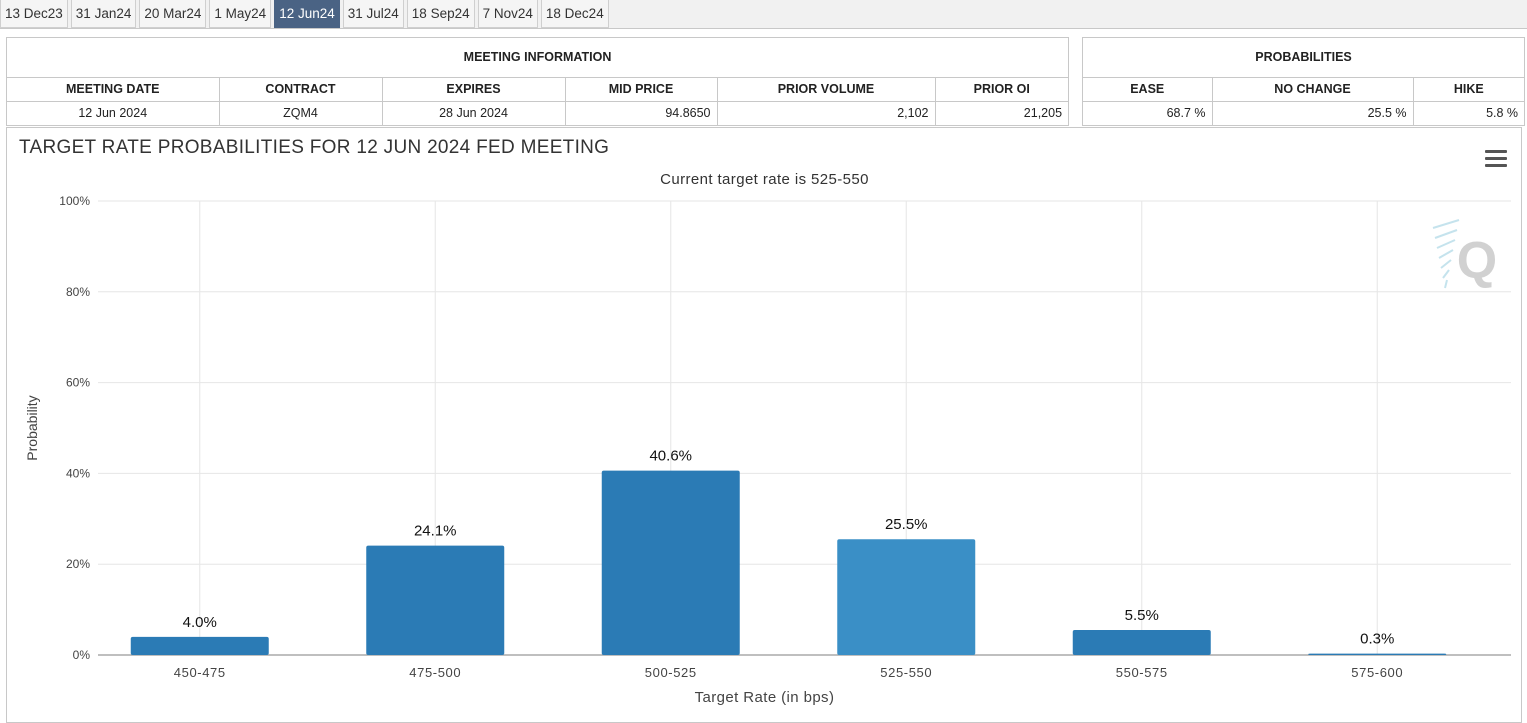 The width and height of the screenshot is (1527, 723). I want to click on prior-volume-value: 2,102, so click(826, 112).